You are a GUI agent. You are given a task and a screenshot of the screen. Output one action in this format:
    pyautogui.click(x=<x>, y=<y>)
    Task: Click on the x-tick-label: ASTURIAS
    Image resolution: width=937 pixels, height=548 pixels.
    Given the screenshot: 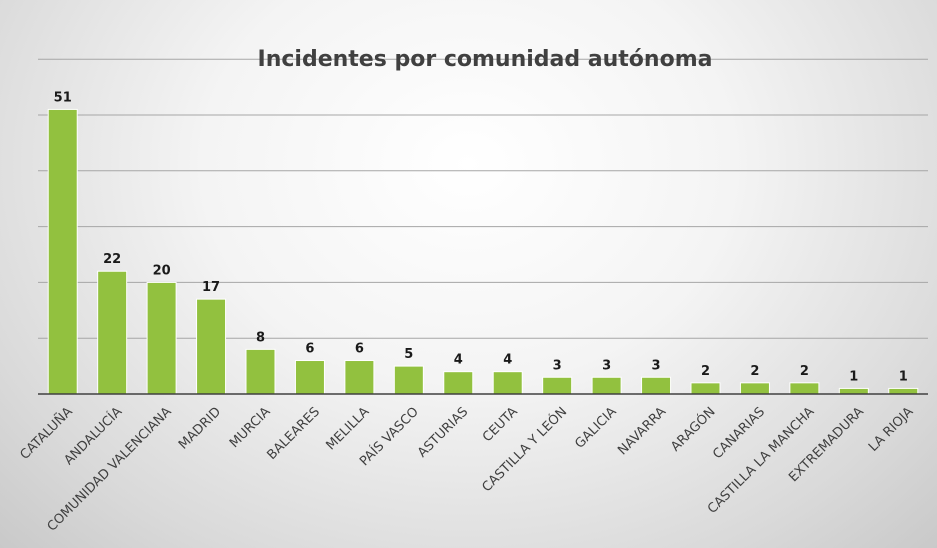 What is the action you would take?
    pyautogui.click(x=443, y=432)
    